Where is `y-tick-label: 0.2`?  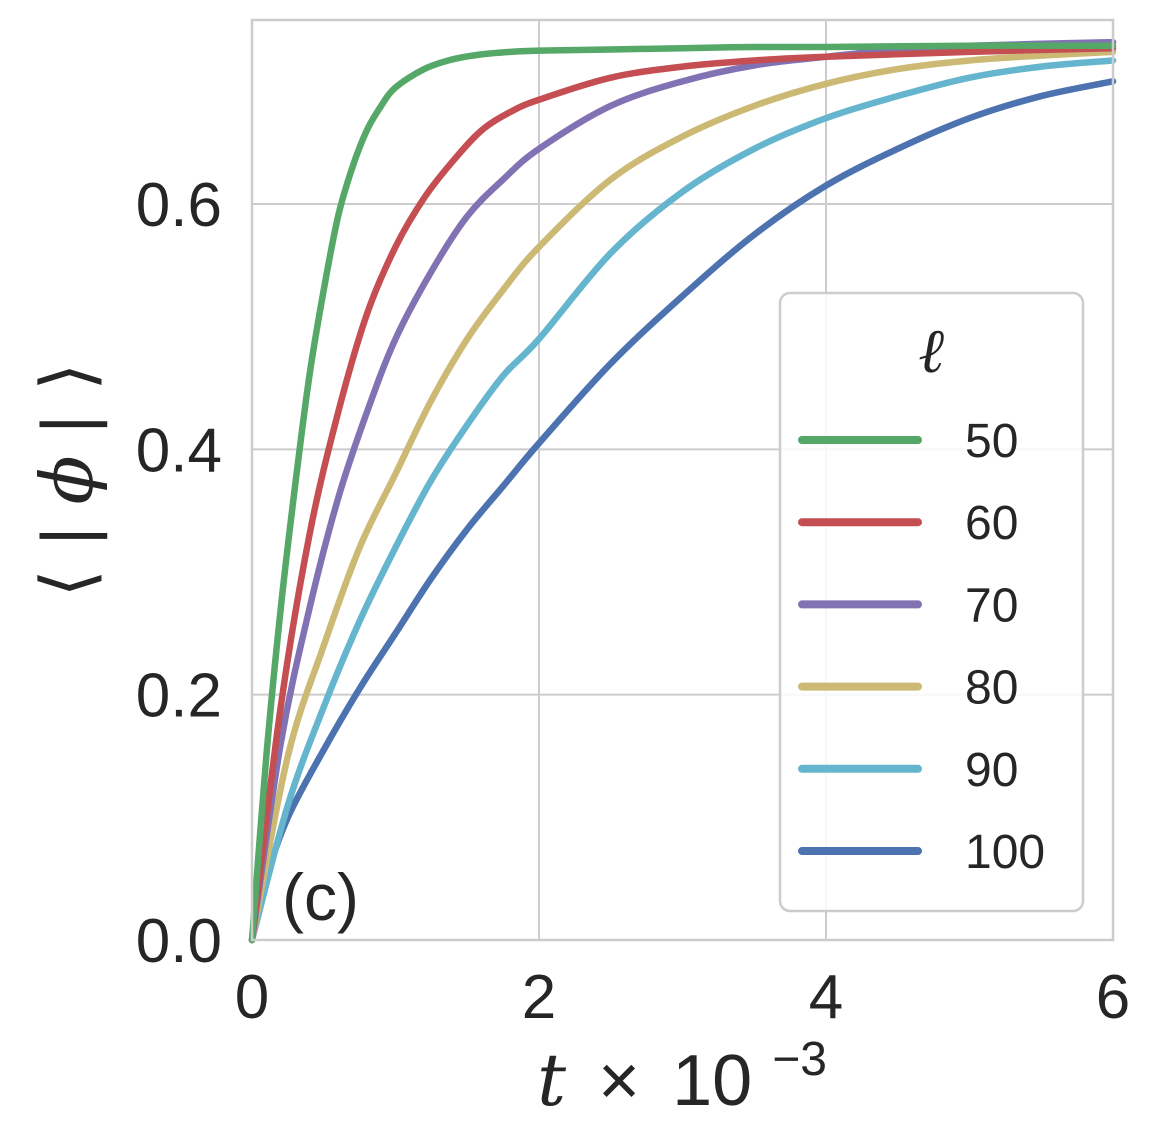 y-tick-label: 0.2 is located at coordinates (179, 696).